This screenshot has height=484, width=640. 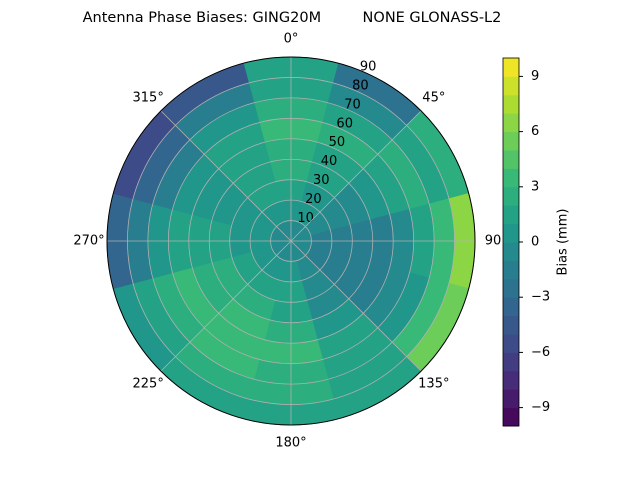 What do you see at coordinates (305, 218) in the screenshot?
I see `r-tick-label: 10` at bounding box center [305, 218].